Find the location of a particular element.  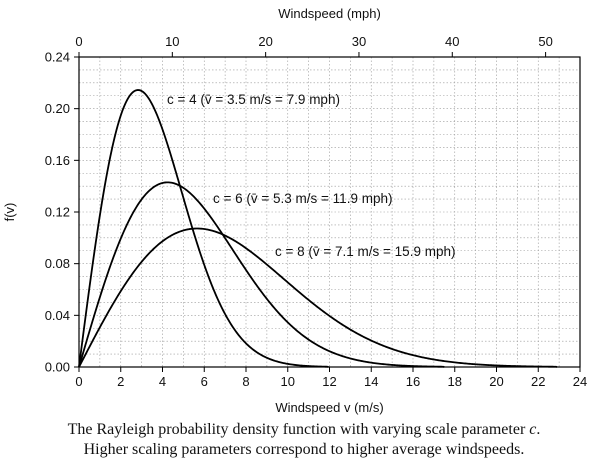

top-tick-label: 10 is located at coordinates (172, 41).